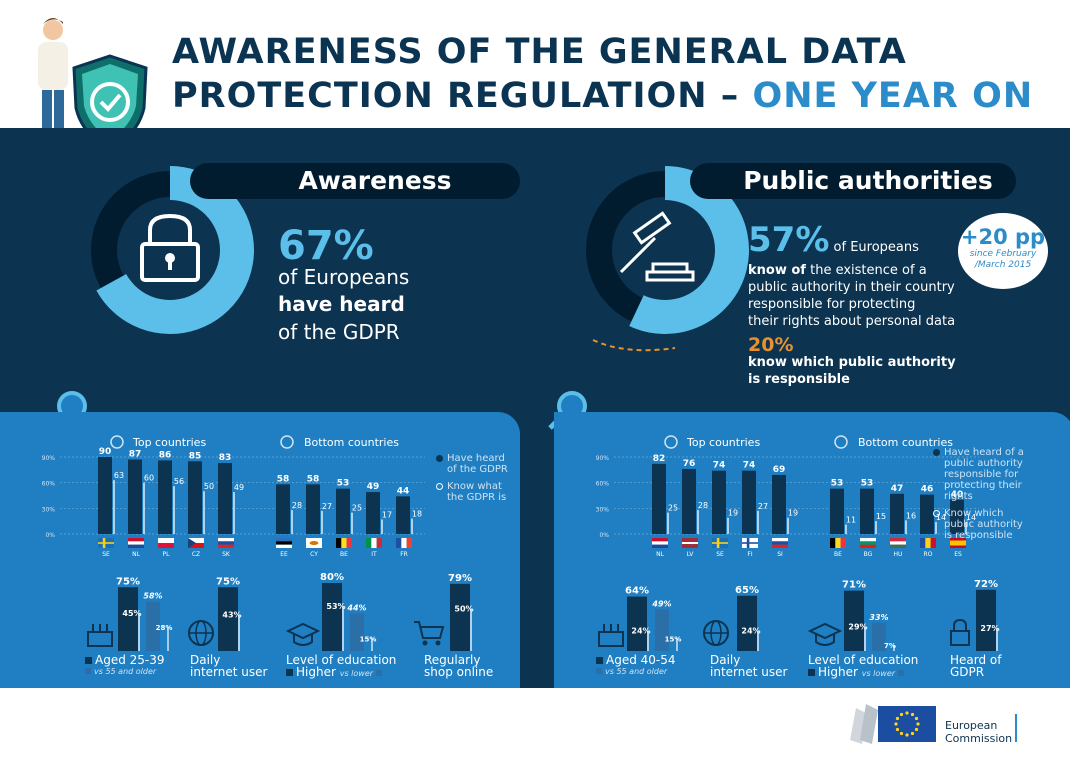  Describe the element at coordinates (341, 304) in the screenshot. I see `awareness-text-2: have heard` at that location.